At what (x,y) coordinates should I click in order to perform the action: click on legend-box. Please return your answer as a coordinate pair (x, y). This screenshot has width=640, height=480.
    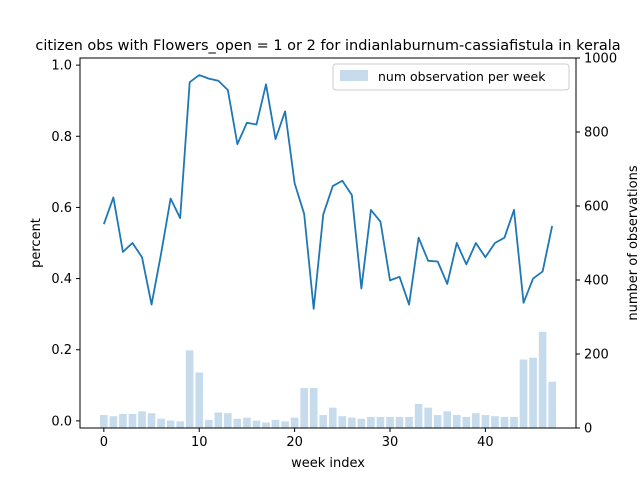
    Looking at the image, I should click on (451, 77).